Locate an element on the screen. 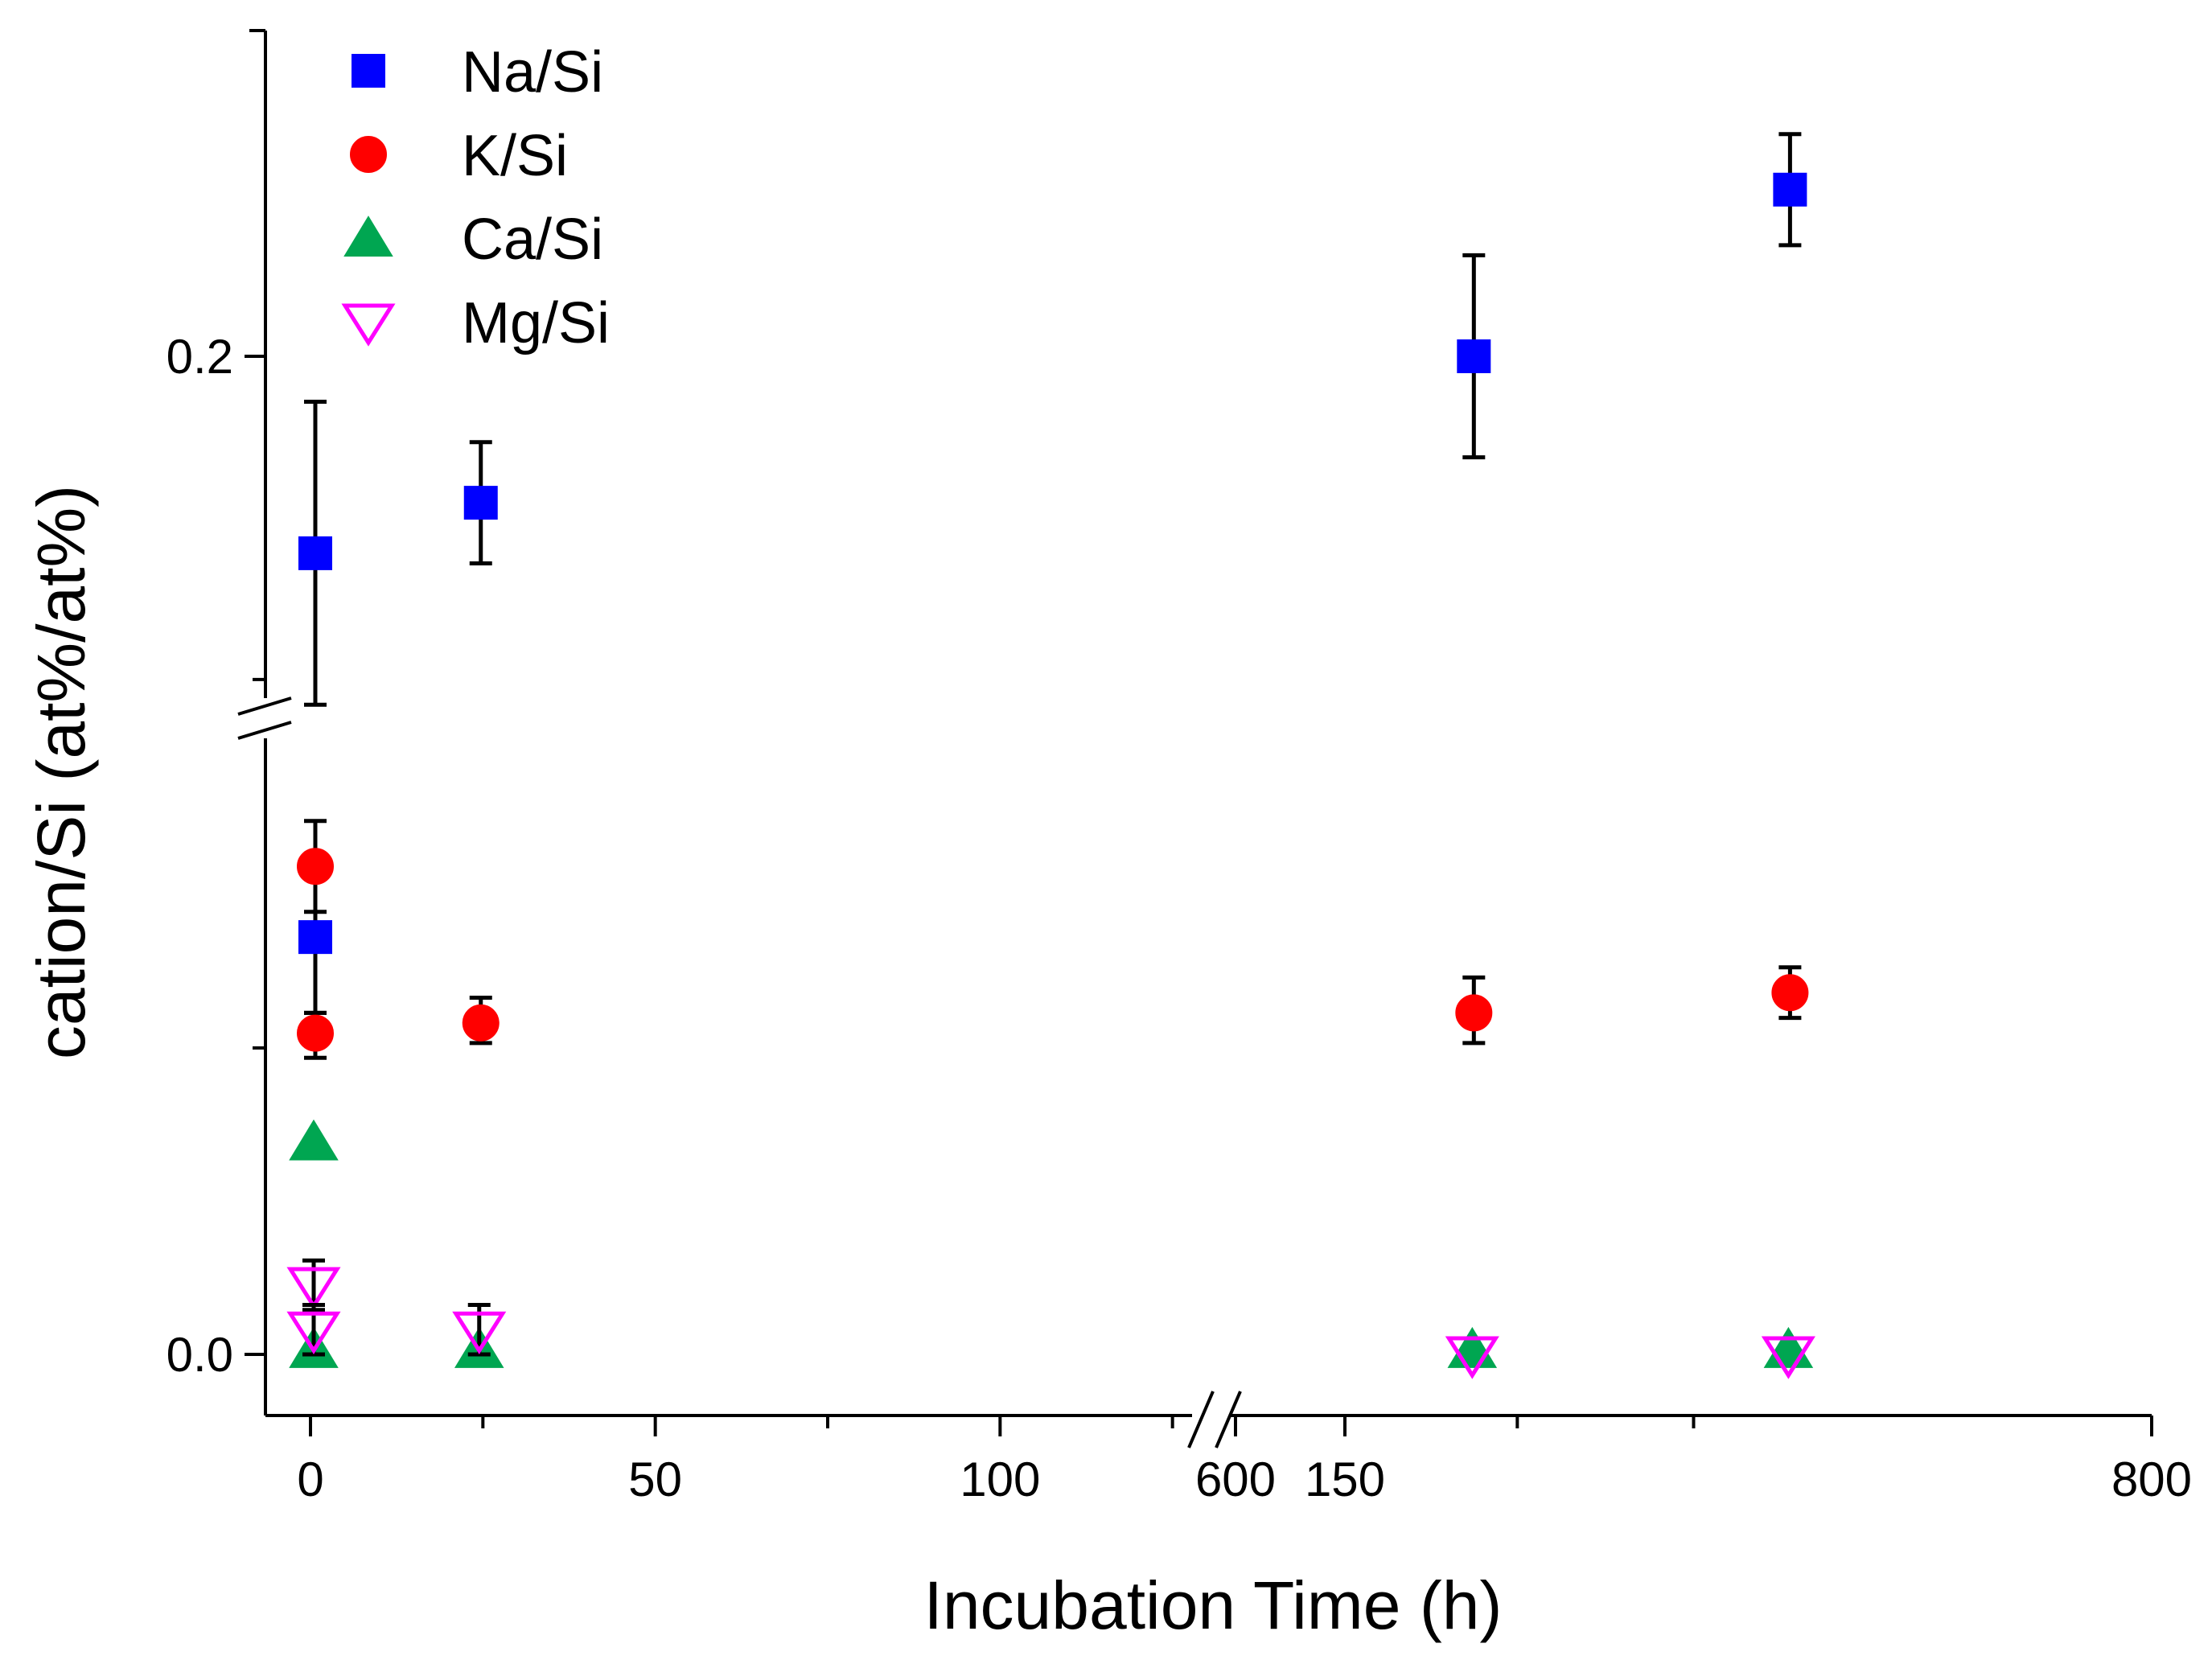 This screenshot has width=2212, height=1660. series-k-si is located at coordinates (1053, 939).